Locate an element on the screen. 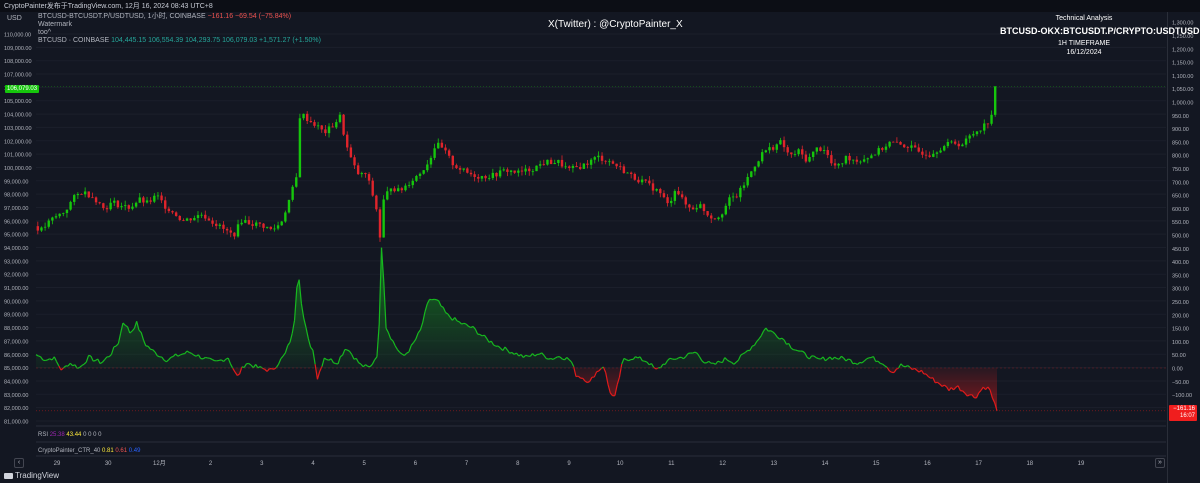  time-tick-label: 8 is located at coordinates (518, 464).